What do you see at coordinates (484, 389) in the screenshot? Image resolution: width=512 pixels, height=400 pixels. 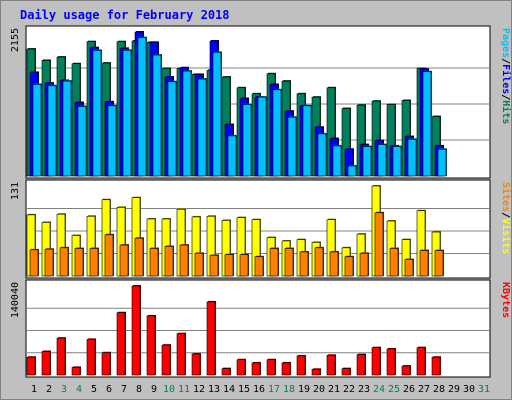 I see `day-label-31: 31` at bounding box center [484, 389].